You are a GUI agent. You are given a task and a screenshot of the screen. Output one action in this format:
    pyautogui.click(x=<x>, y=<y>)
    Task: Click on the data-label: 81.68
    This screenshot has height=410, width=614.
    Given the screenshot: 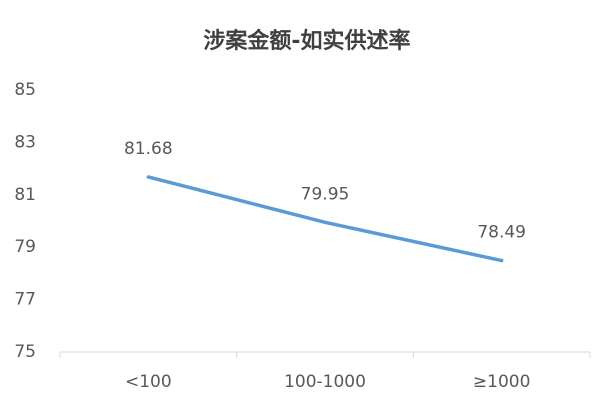 What is the action you would take?
    pyautogui.click(x=148, y=149)
    